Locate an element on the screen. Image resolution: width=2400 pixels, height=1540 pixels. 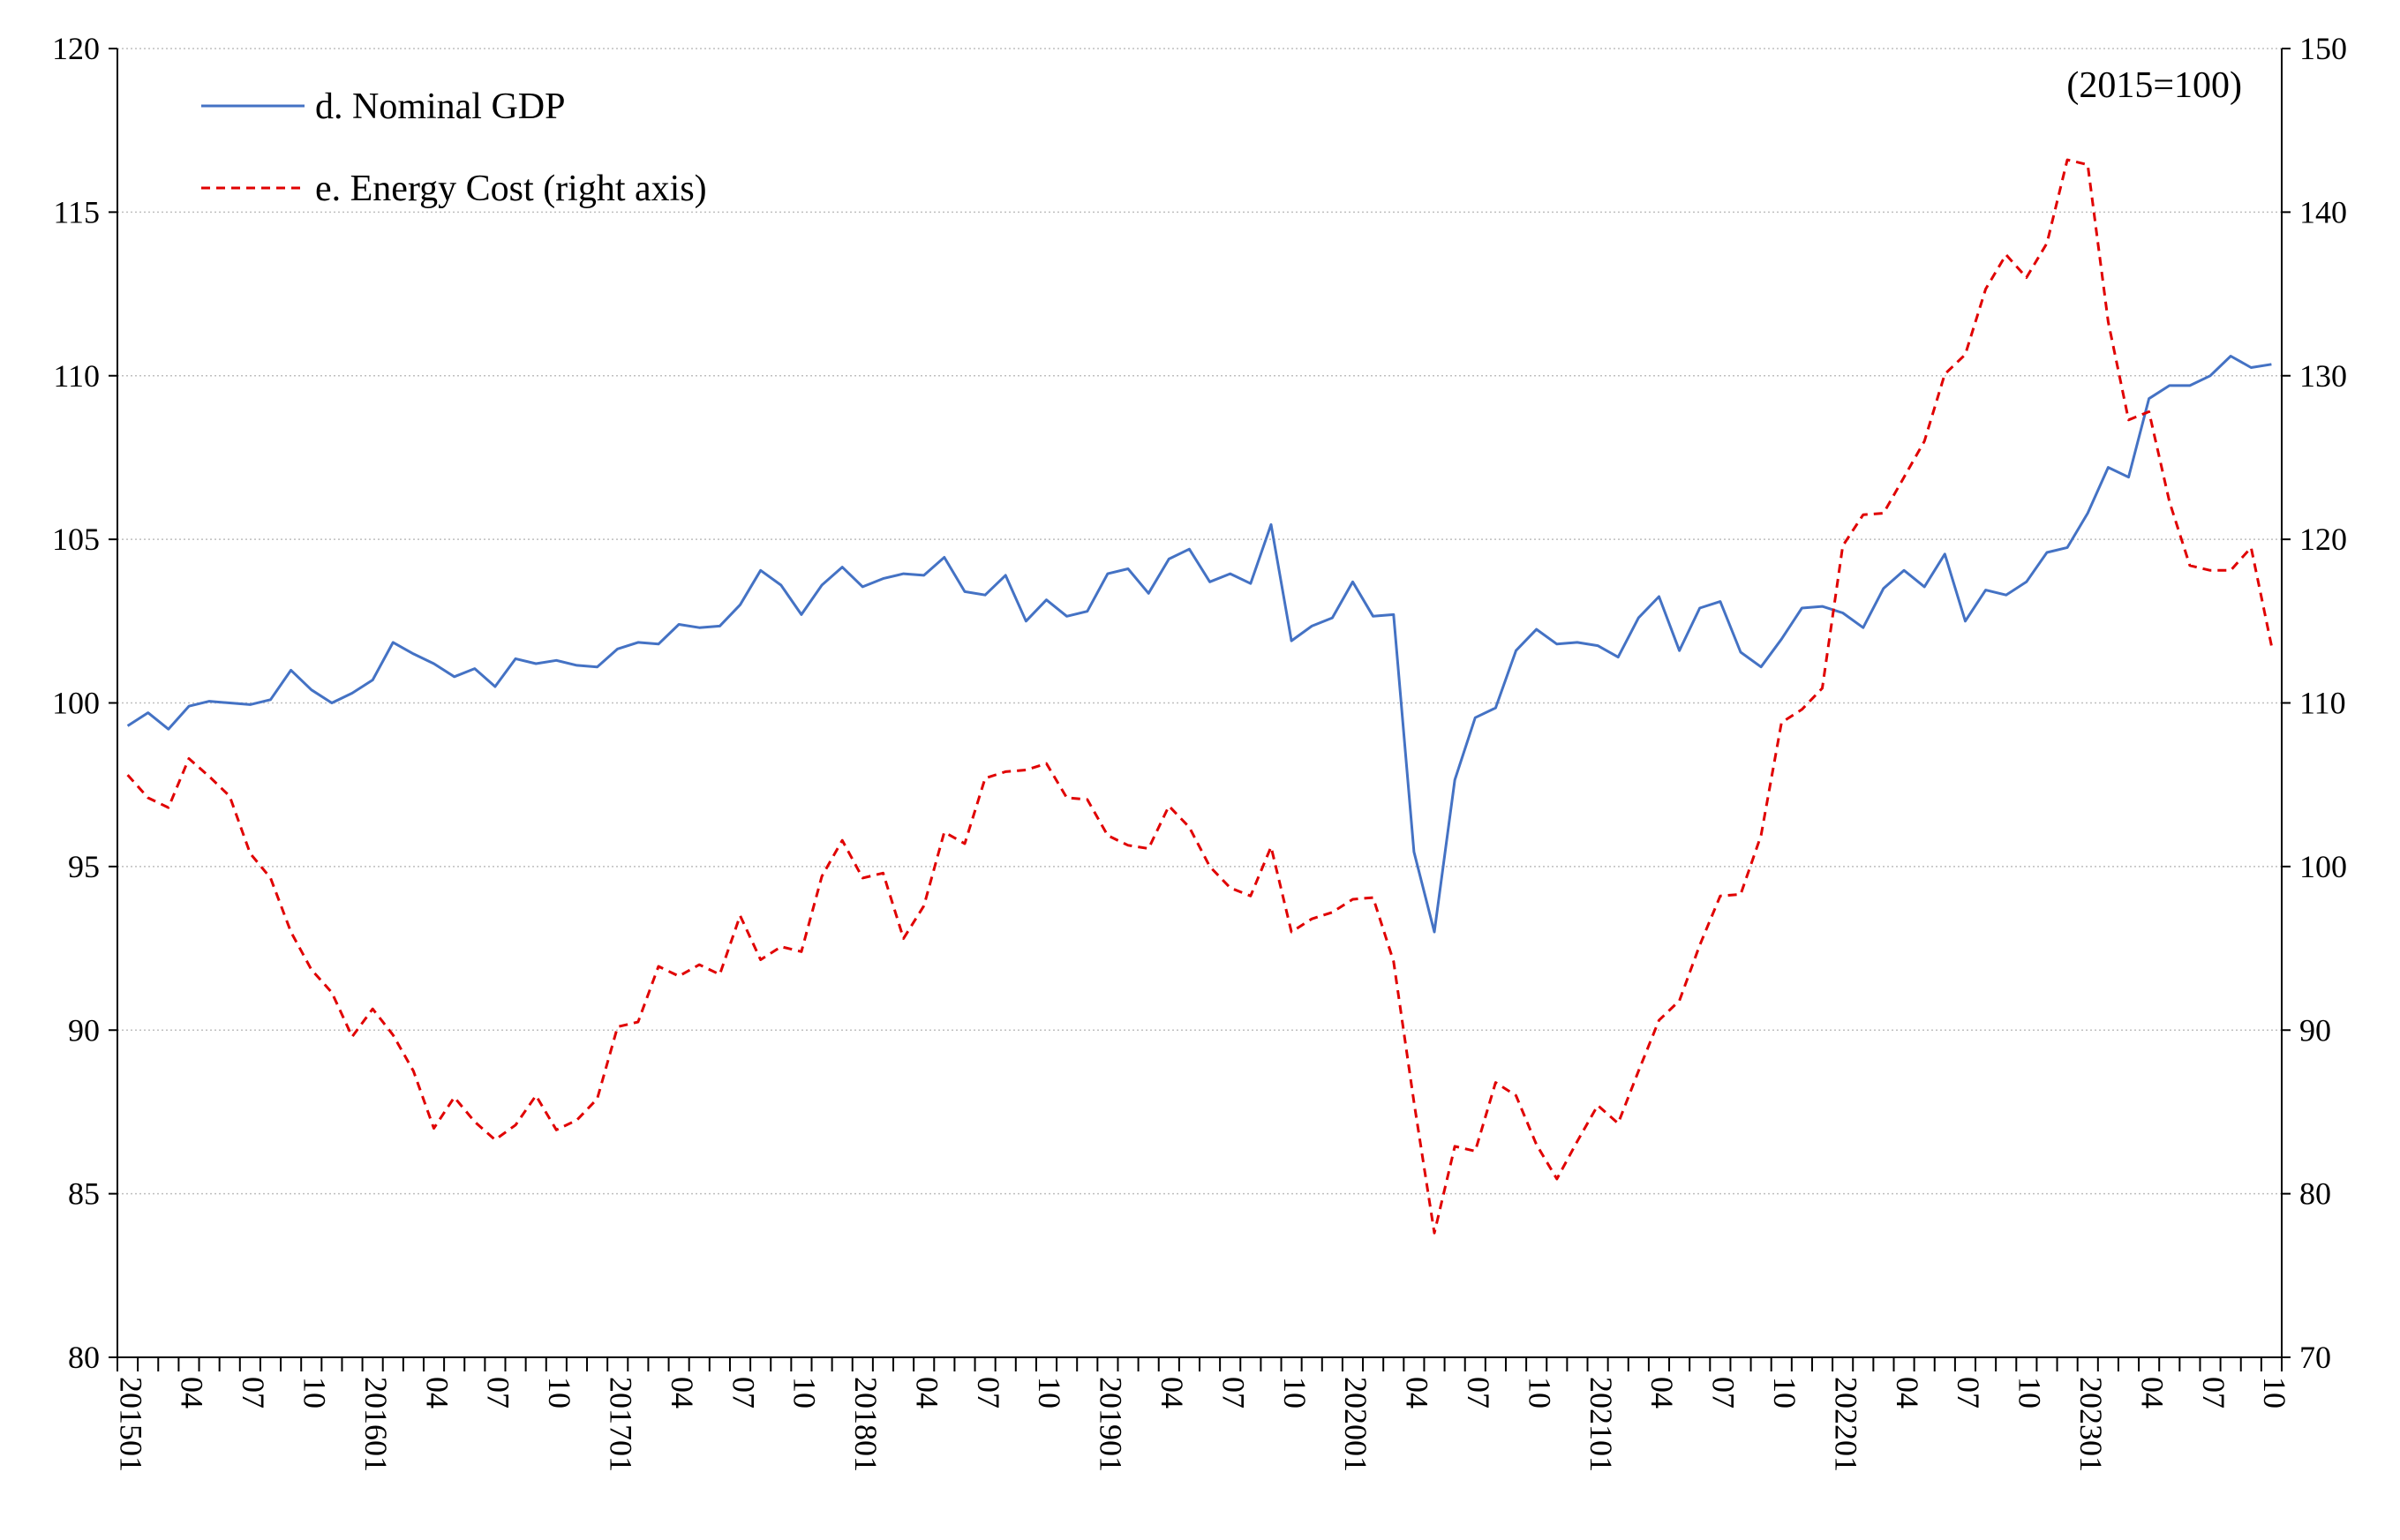
left-tick-label: 110 is located at coordinates (76, 376).